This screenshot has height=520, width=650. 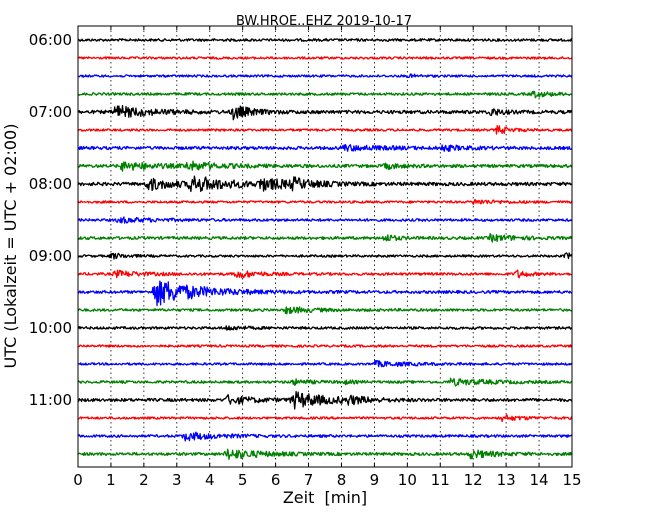 I want to click on x-tick-label: 2, so click(x=144, y=480).